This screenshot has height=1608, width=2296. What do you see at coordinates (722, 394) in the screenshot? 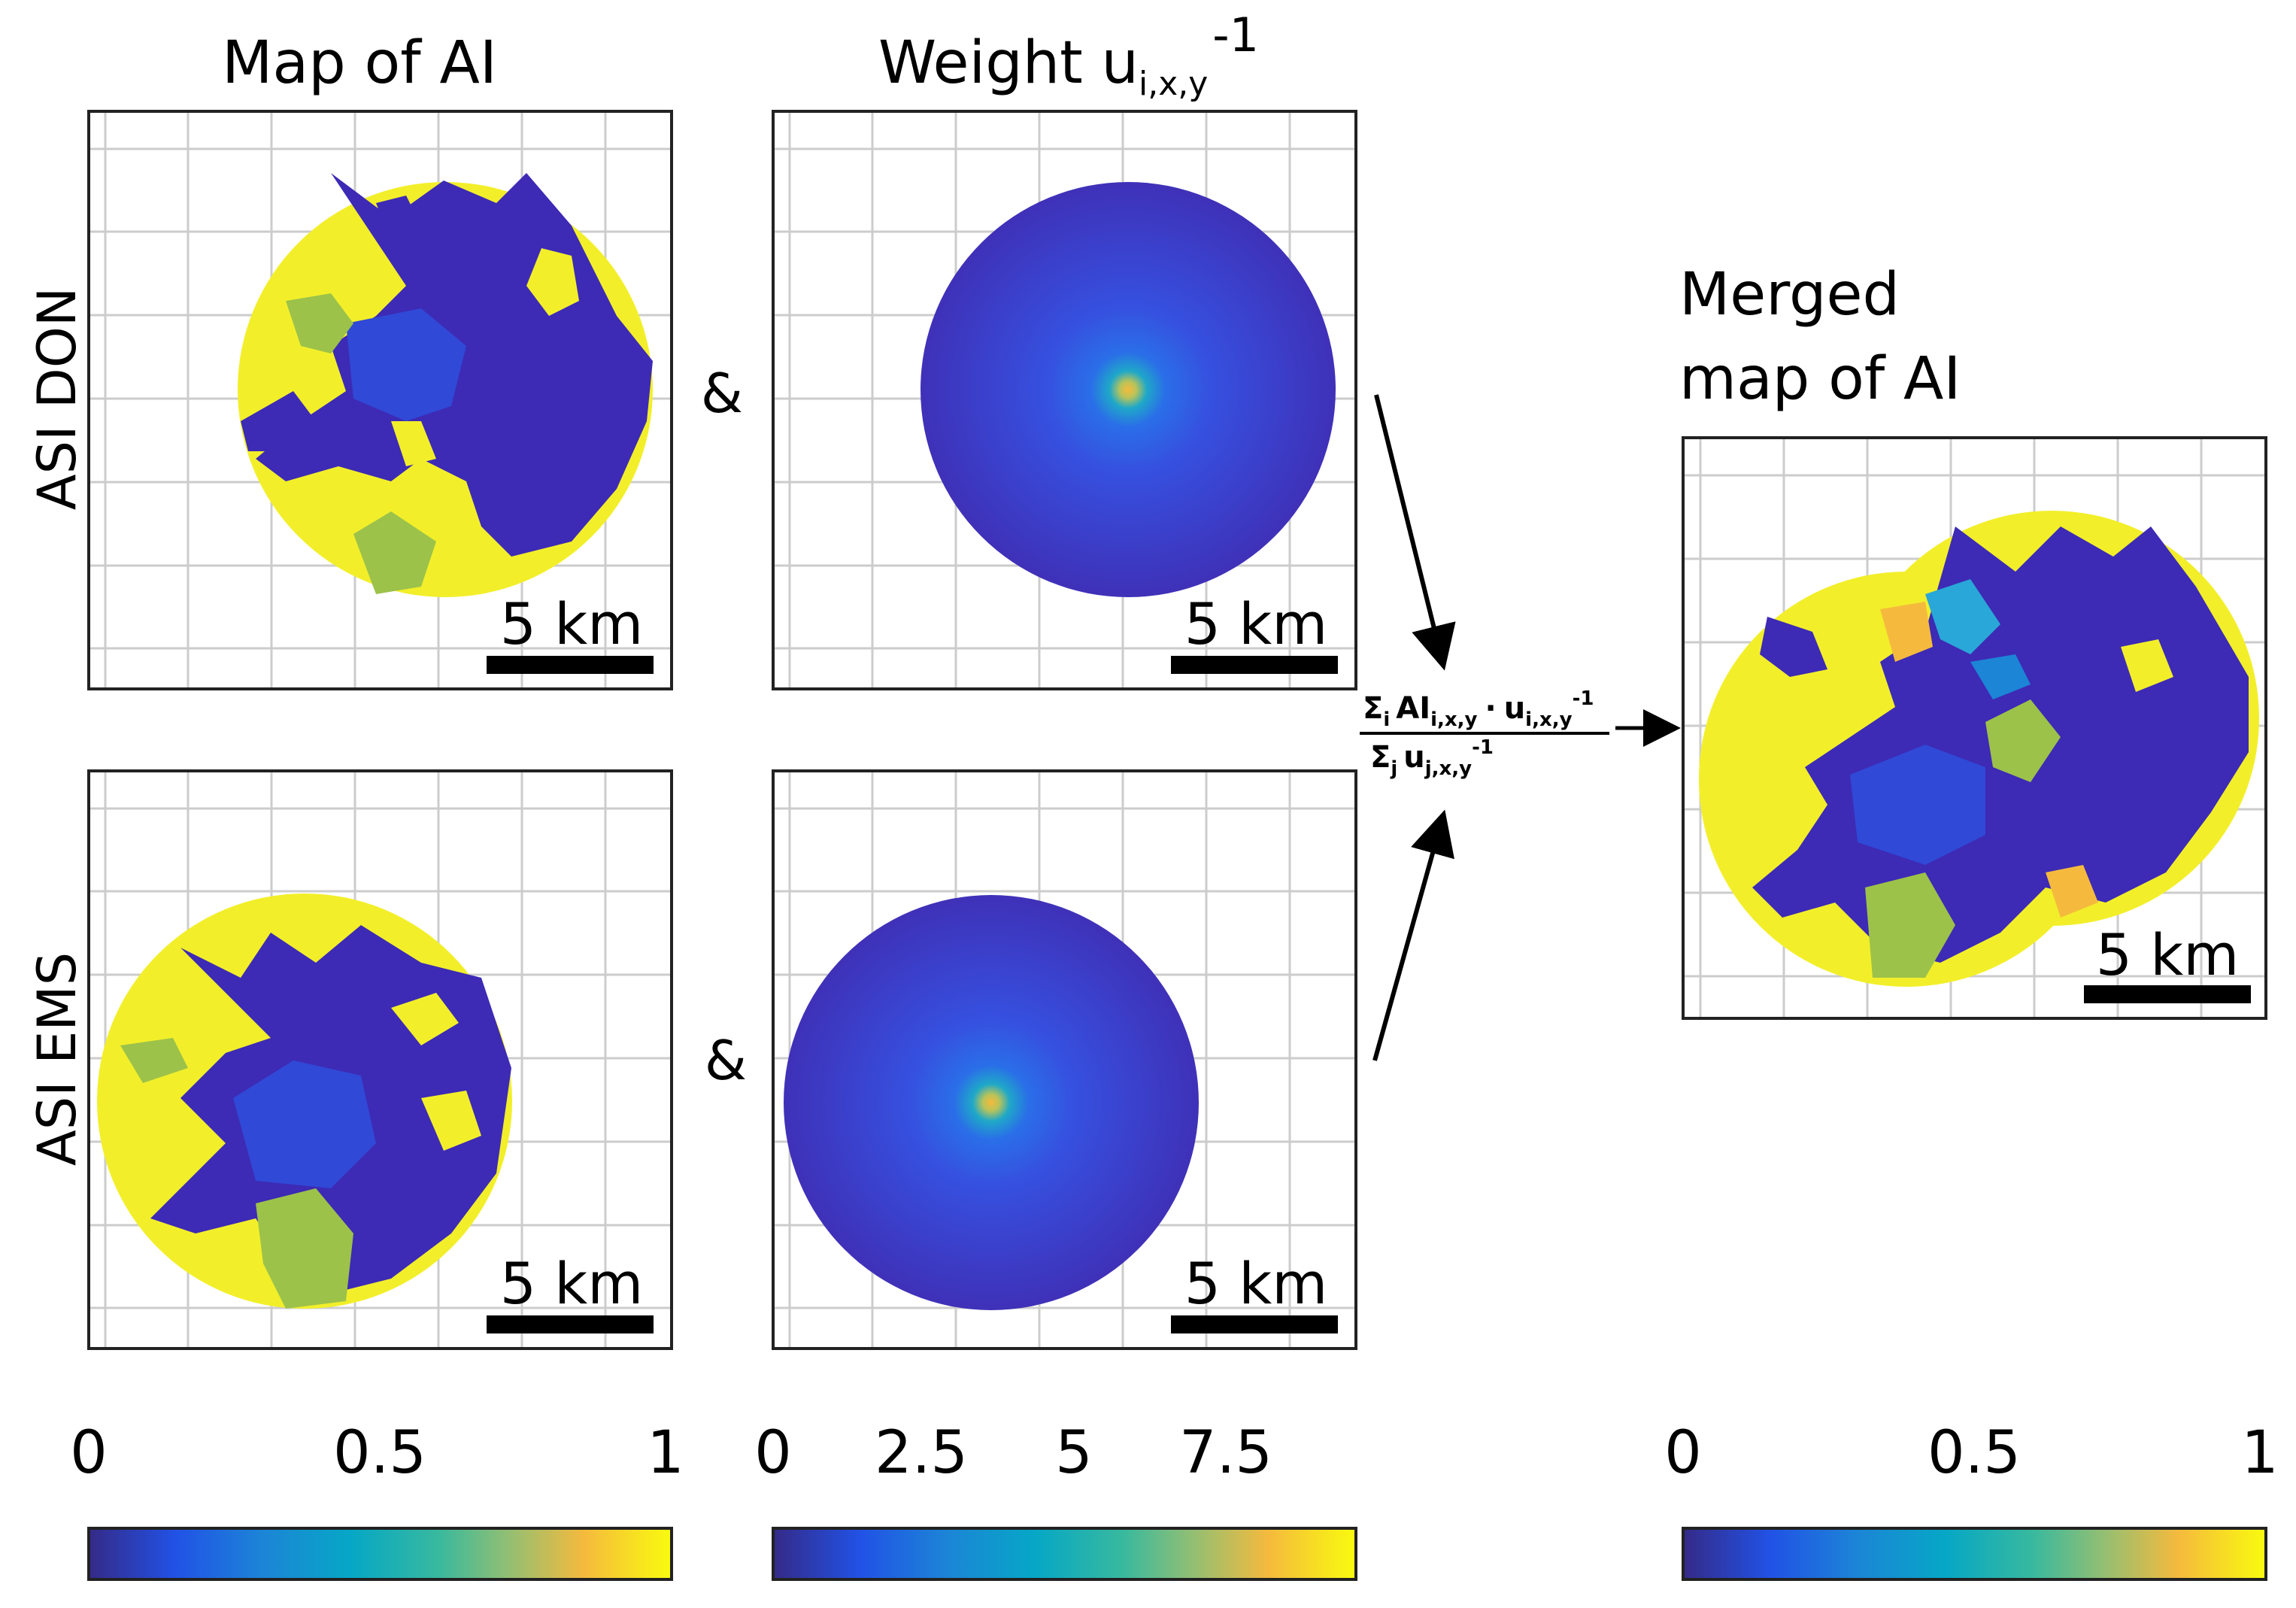
I see `ampersand-top: &` at bounding box center [722, 394].